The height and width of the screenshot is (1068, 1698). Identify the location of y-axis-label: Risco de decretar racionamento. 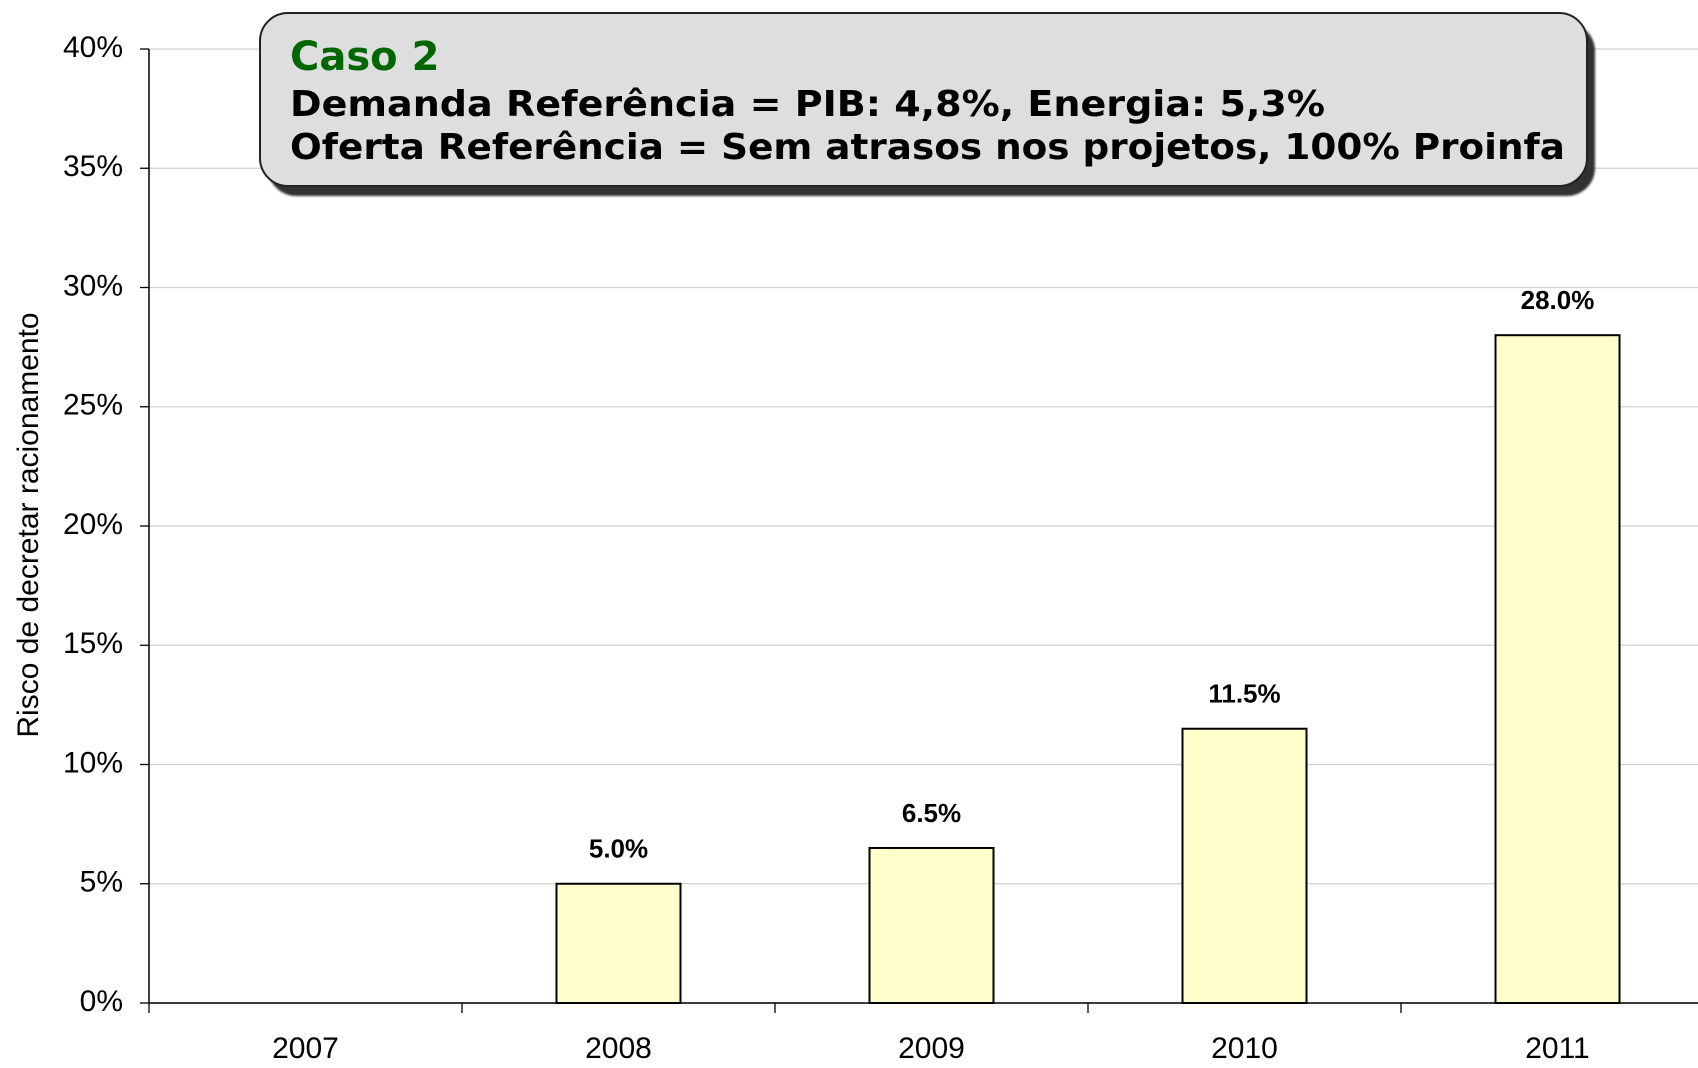
(28, 524).